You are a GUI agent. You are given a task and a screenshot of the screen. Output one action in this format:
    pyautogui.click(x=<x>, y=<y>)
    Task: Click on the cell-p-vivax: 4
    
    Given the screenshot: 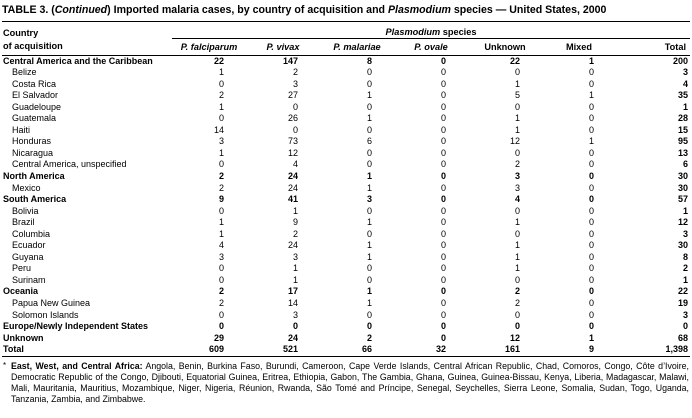 What is the action you would take?
    pyautogui.click(x=295, y=164)
    